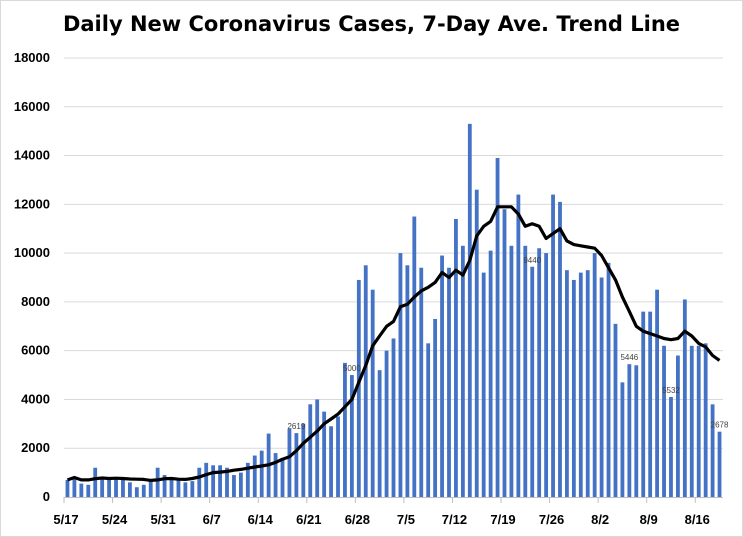 The image size is (743, 537). I want to click on x-tick-label: 6/14, so click(261, 519).